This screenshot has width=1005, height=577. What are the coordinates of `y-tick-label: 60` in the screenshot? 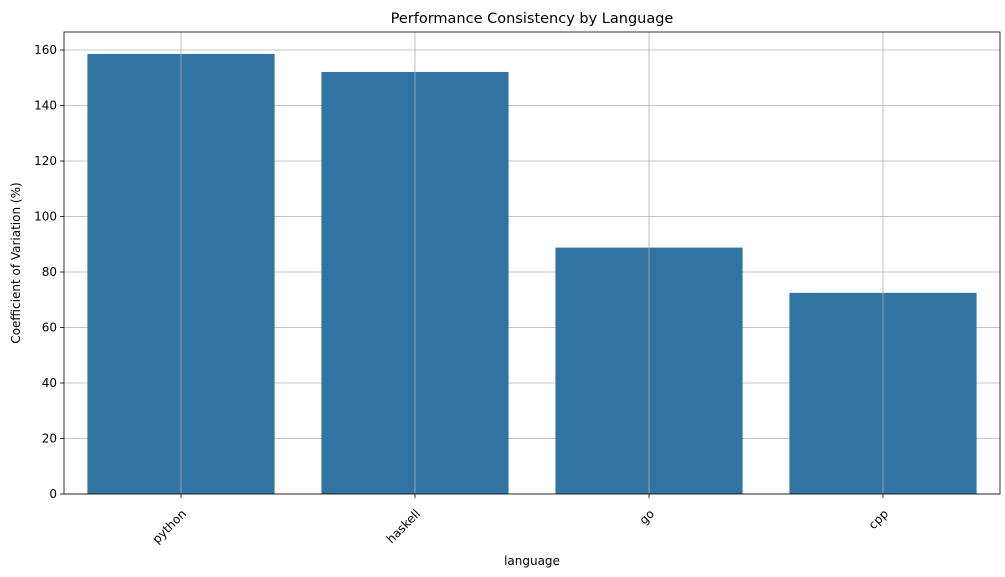 It's located at (49, 328).